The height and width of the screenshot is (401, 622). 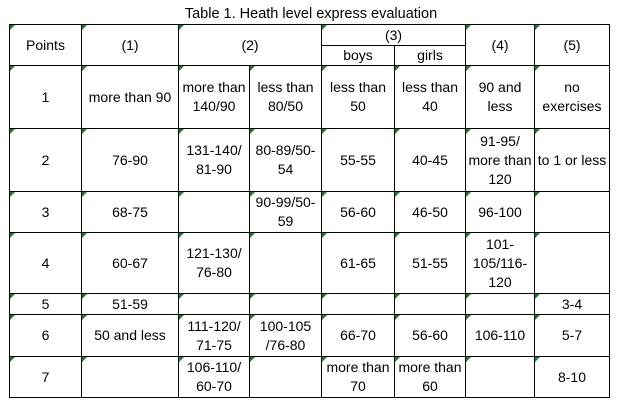 I want to click on cell-points: 2, so click(x=45, y=160).